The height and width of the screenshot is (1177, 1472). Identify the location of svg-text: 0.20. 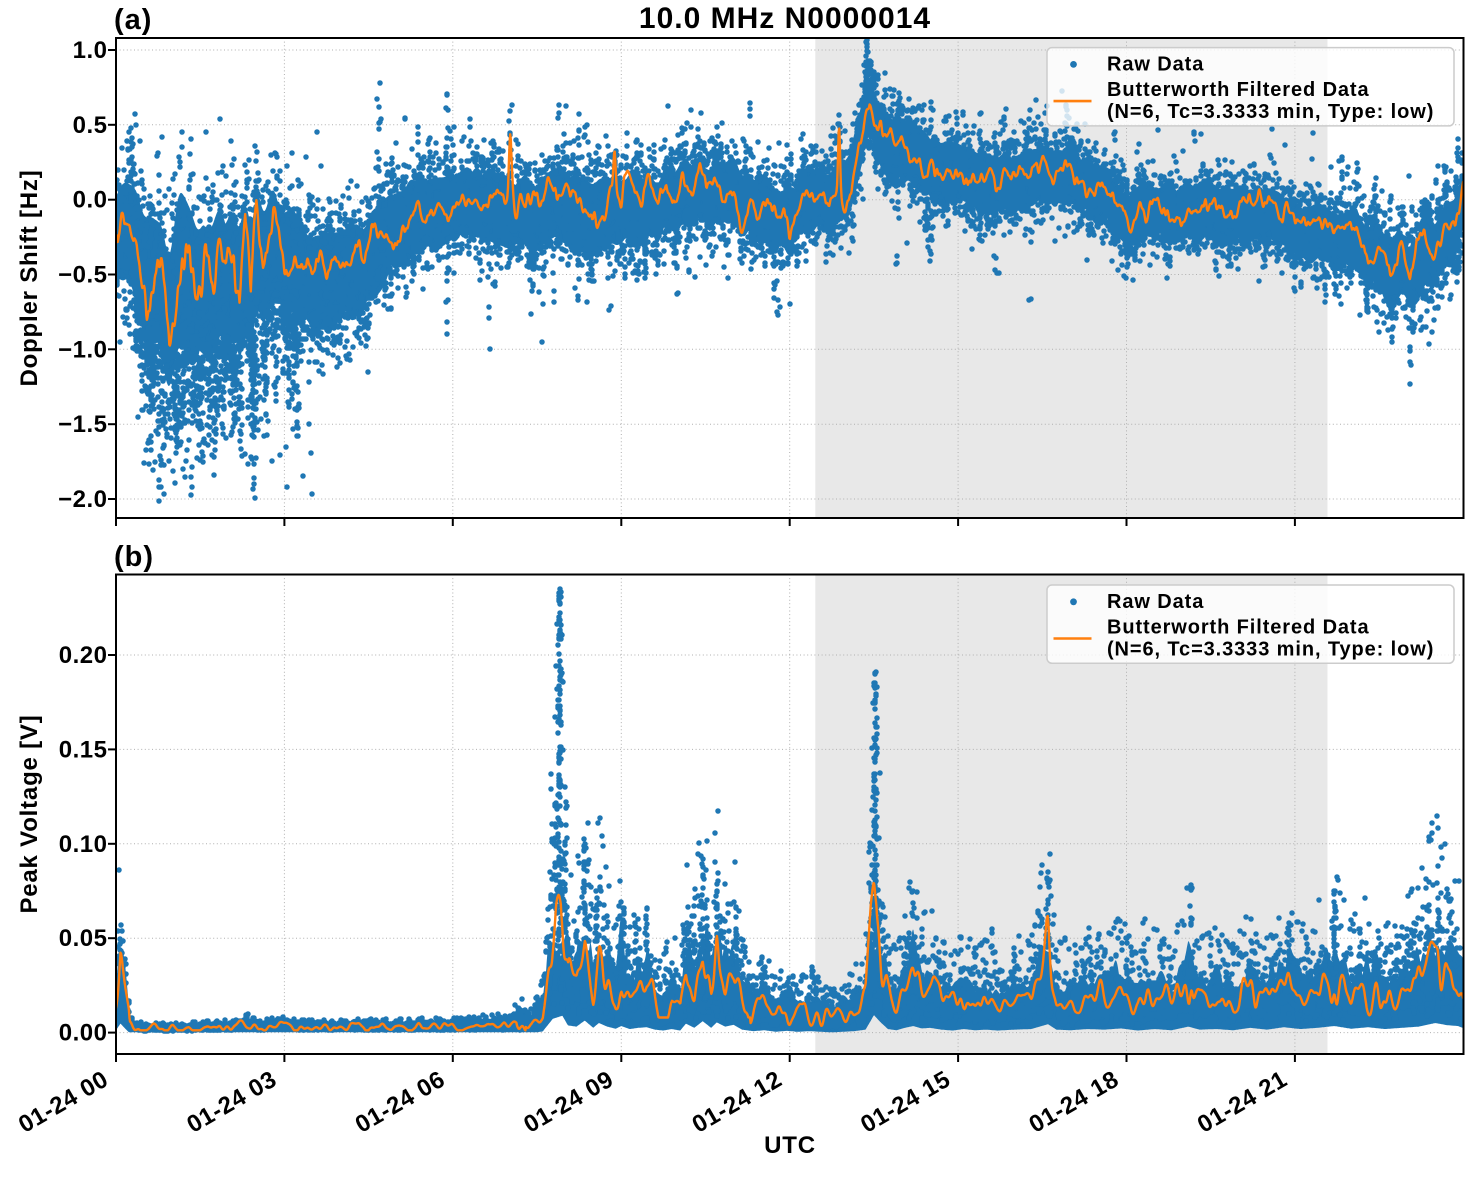
(83, 655).